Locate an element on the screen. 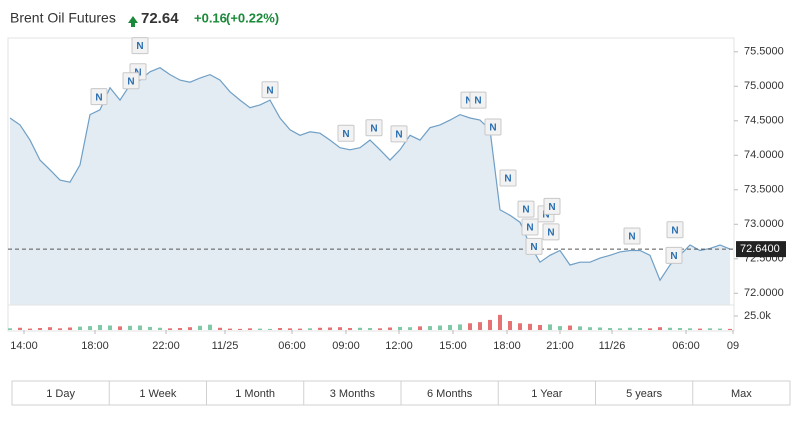 The image size is (800, 422). price: 72.64 is located at coordinates (160, 18).